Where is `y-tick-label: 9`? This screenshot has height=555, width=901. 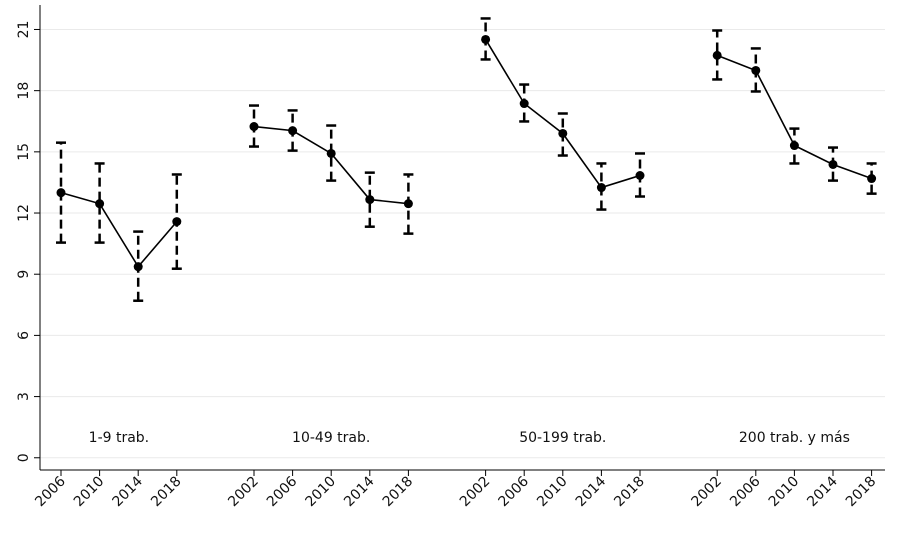 y-tick-label: 9 is located at coordinates (24, 274).